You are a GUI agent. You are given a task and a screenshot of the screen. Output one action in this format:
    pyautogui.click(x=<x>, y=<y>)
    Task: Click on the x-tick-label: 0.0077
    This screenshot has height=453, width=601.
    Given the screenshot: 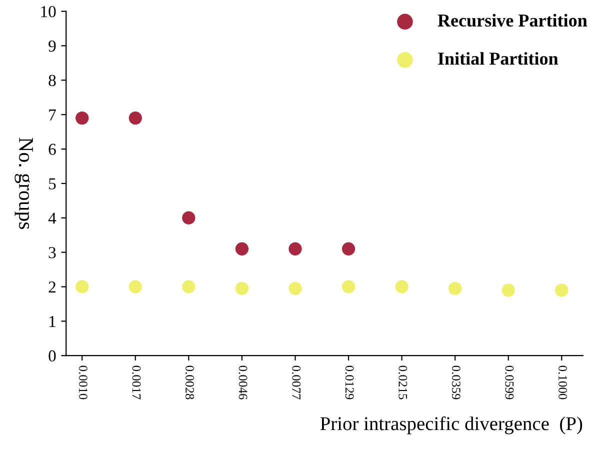 What is the action you would take?
    pyautogui.click(x=296, y=383)
    